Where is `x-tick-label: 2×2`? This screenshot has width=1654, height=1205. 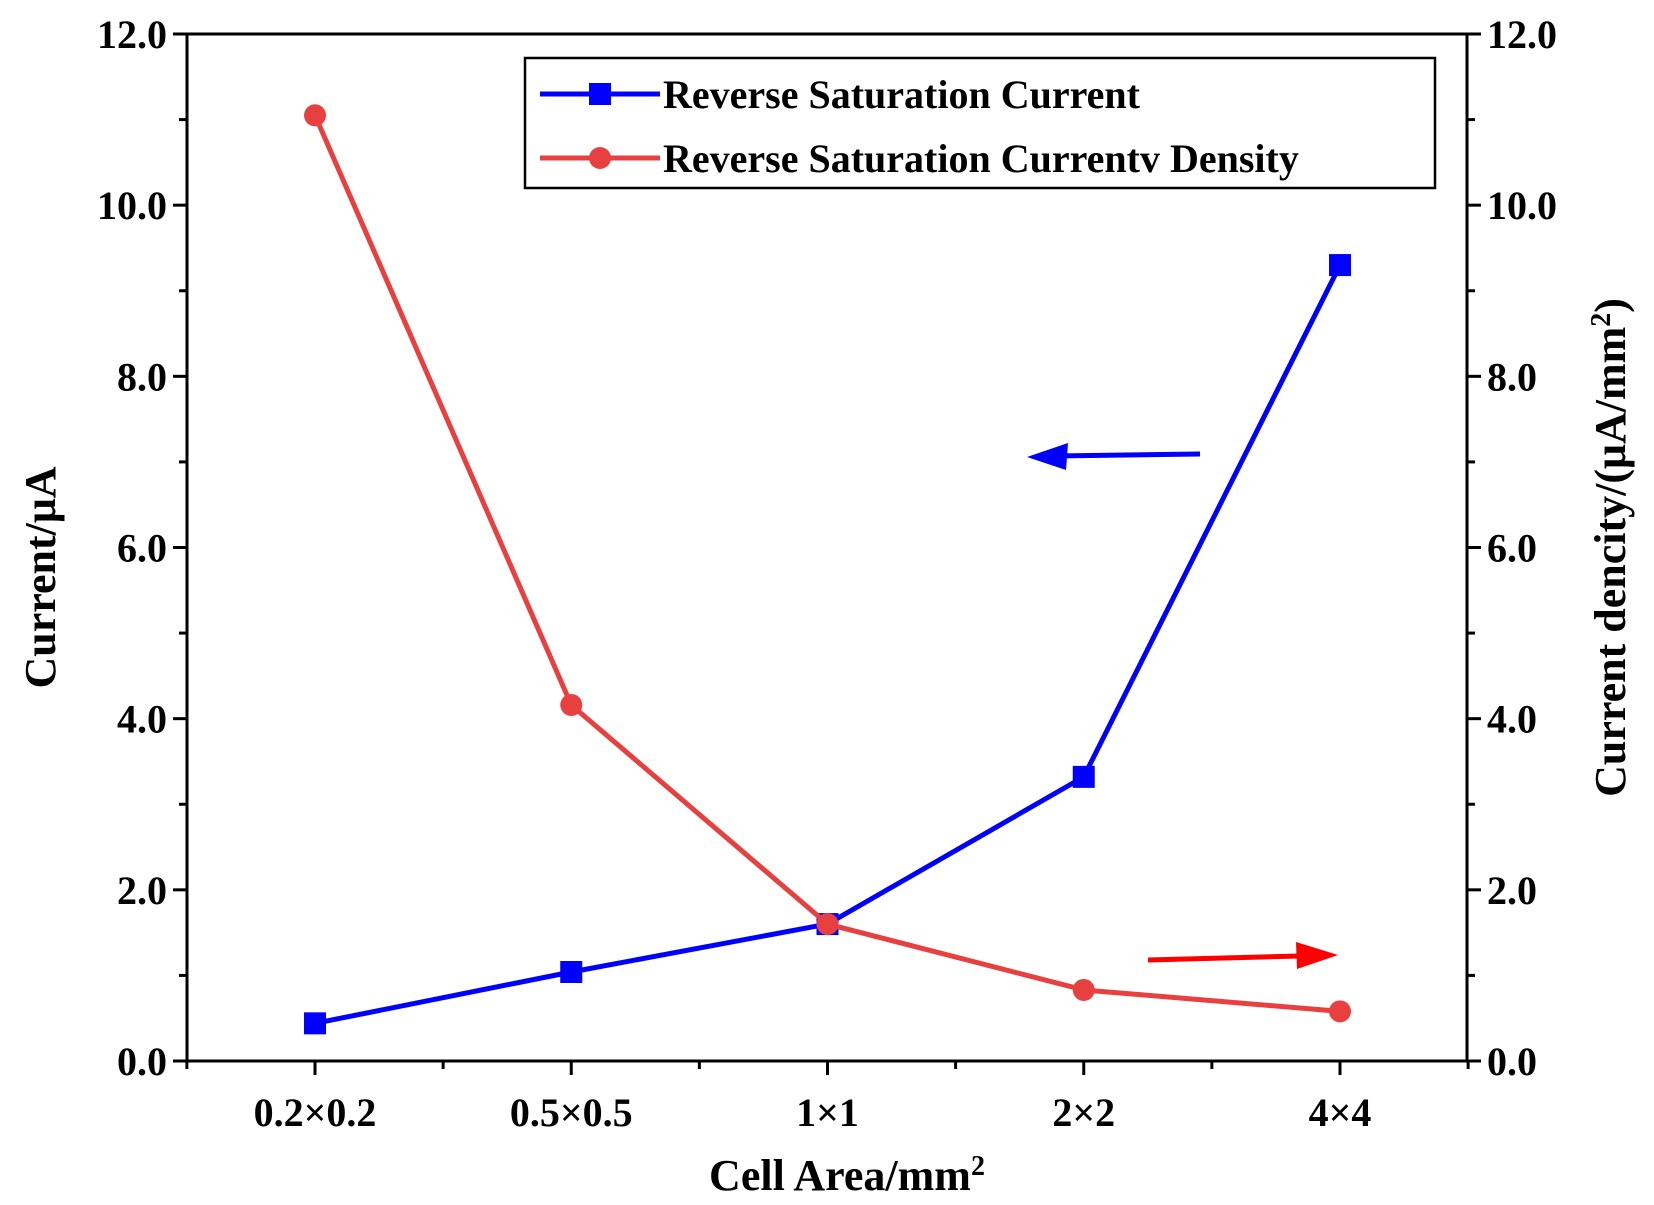
x-tick-label: 2×2 is located at coordinates (1083, 1112).